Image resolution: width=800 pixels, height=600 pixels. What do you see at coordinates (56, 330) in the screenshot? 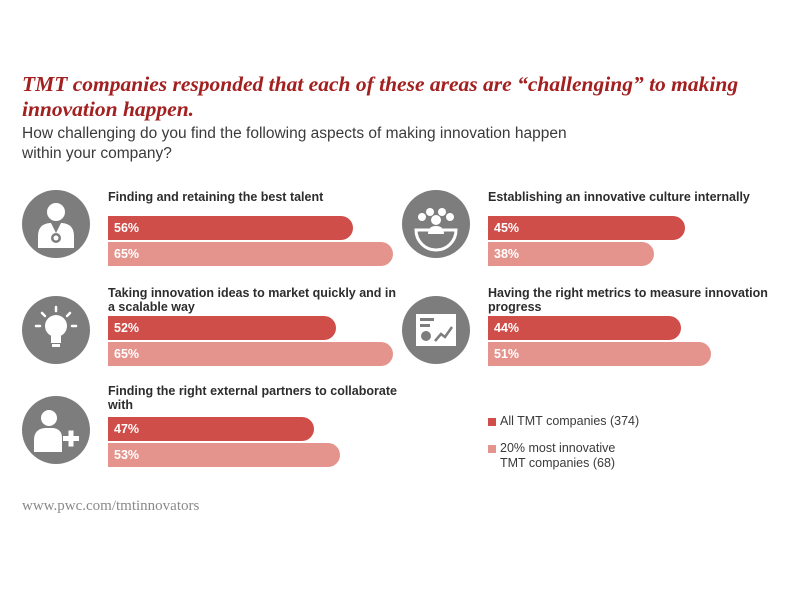
I see `lightbulb-icon` at bounding box center [56, 330].